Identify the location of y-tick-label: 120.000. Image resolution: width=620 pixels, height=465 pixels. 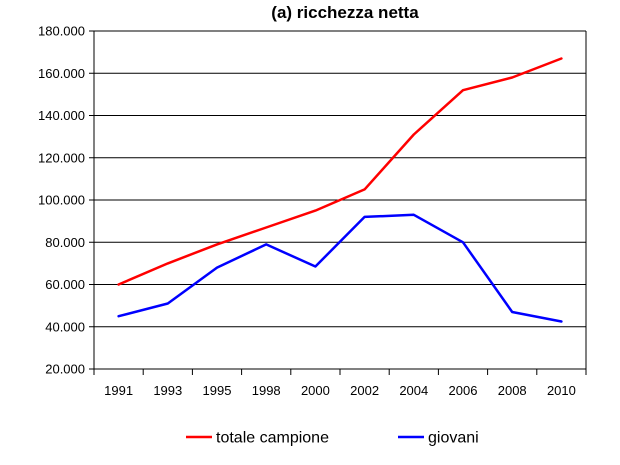
(61, 157).